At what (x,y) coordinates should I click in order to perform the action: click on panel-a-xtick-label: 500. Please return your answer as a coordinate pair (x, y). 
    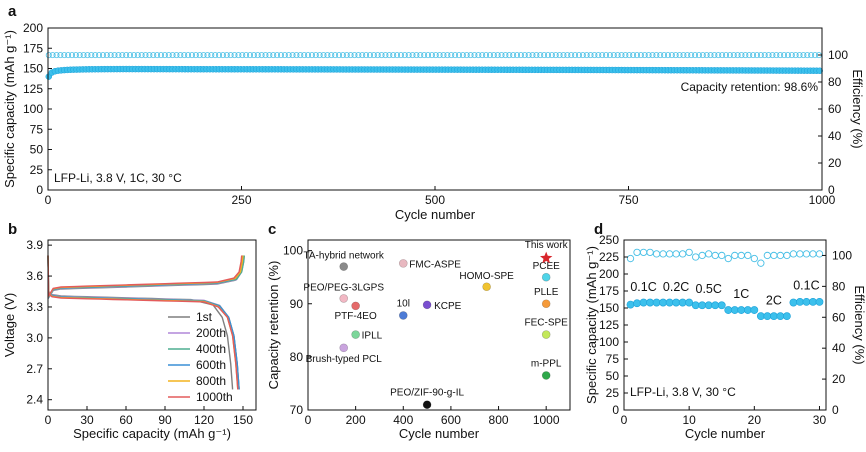
    Looking at the image, I should click on (435, 200).